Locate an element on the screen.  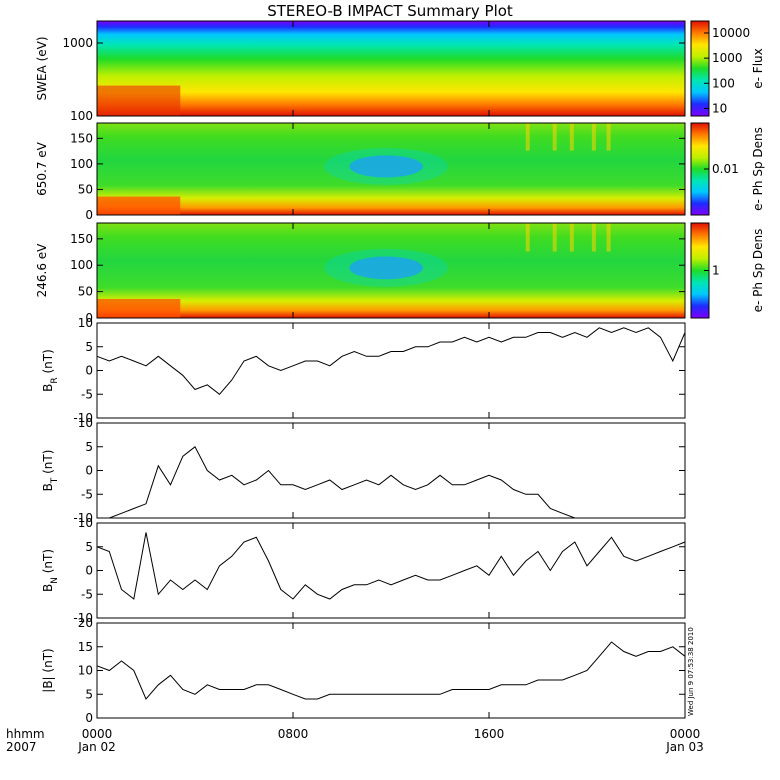
ytick-label-pad650: 50 is located at coordinates (85, 189).